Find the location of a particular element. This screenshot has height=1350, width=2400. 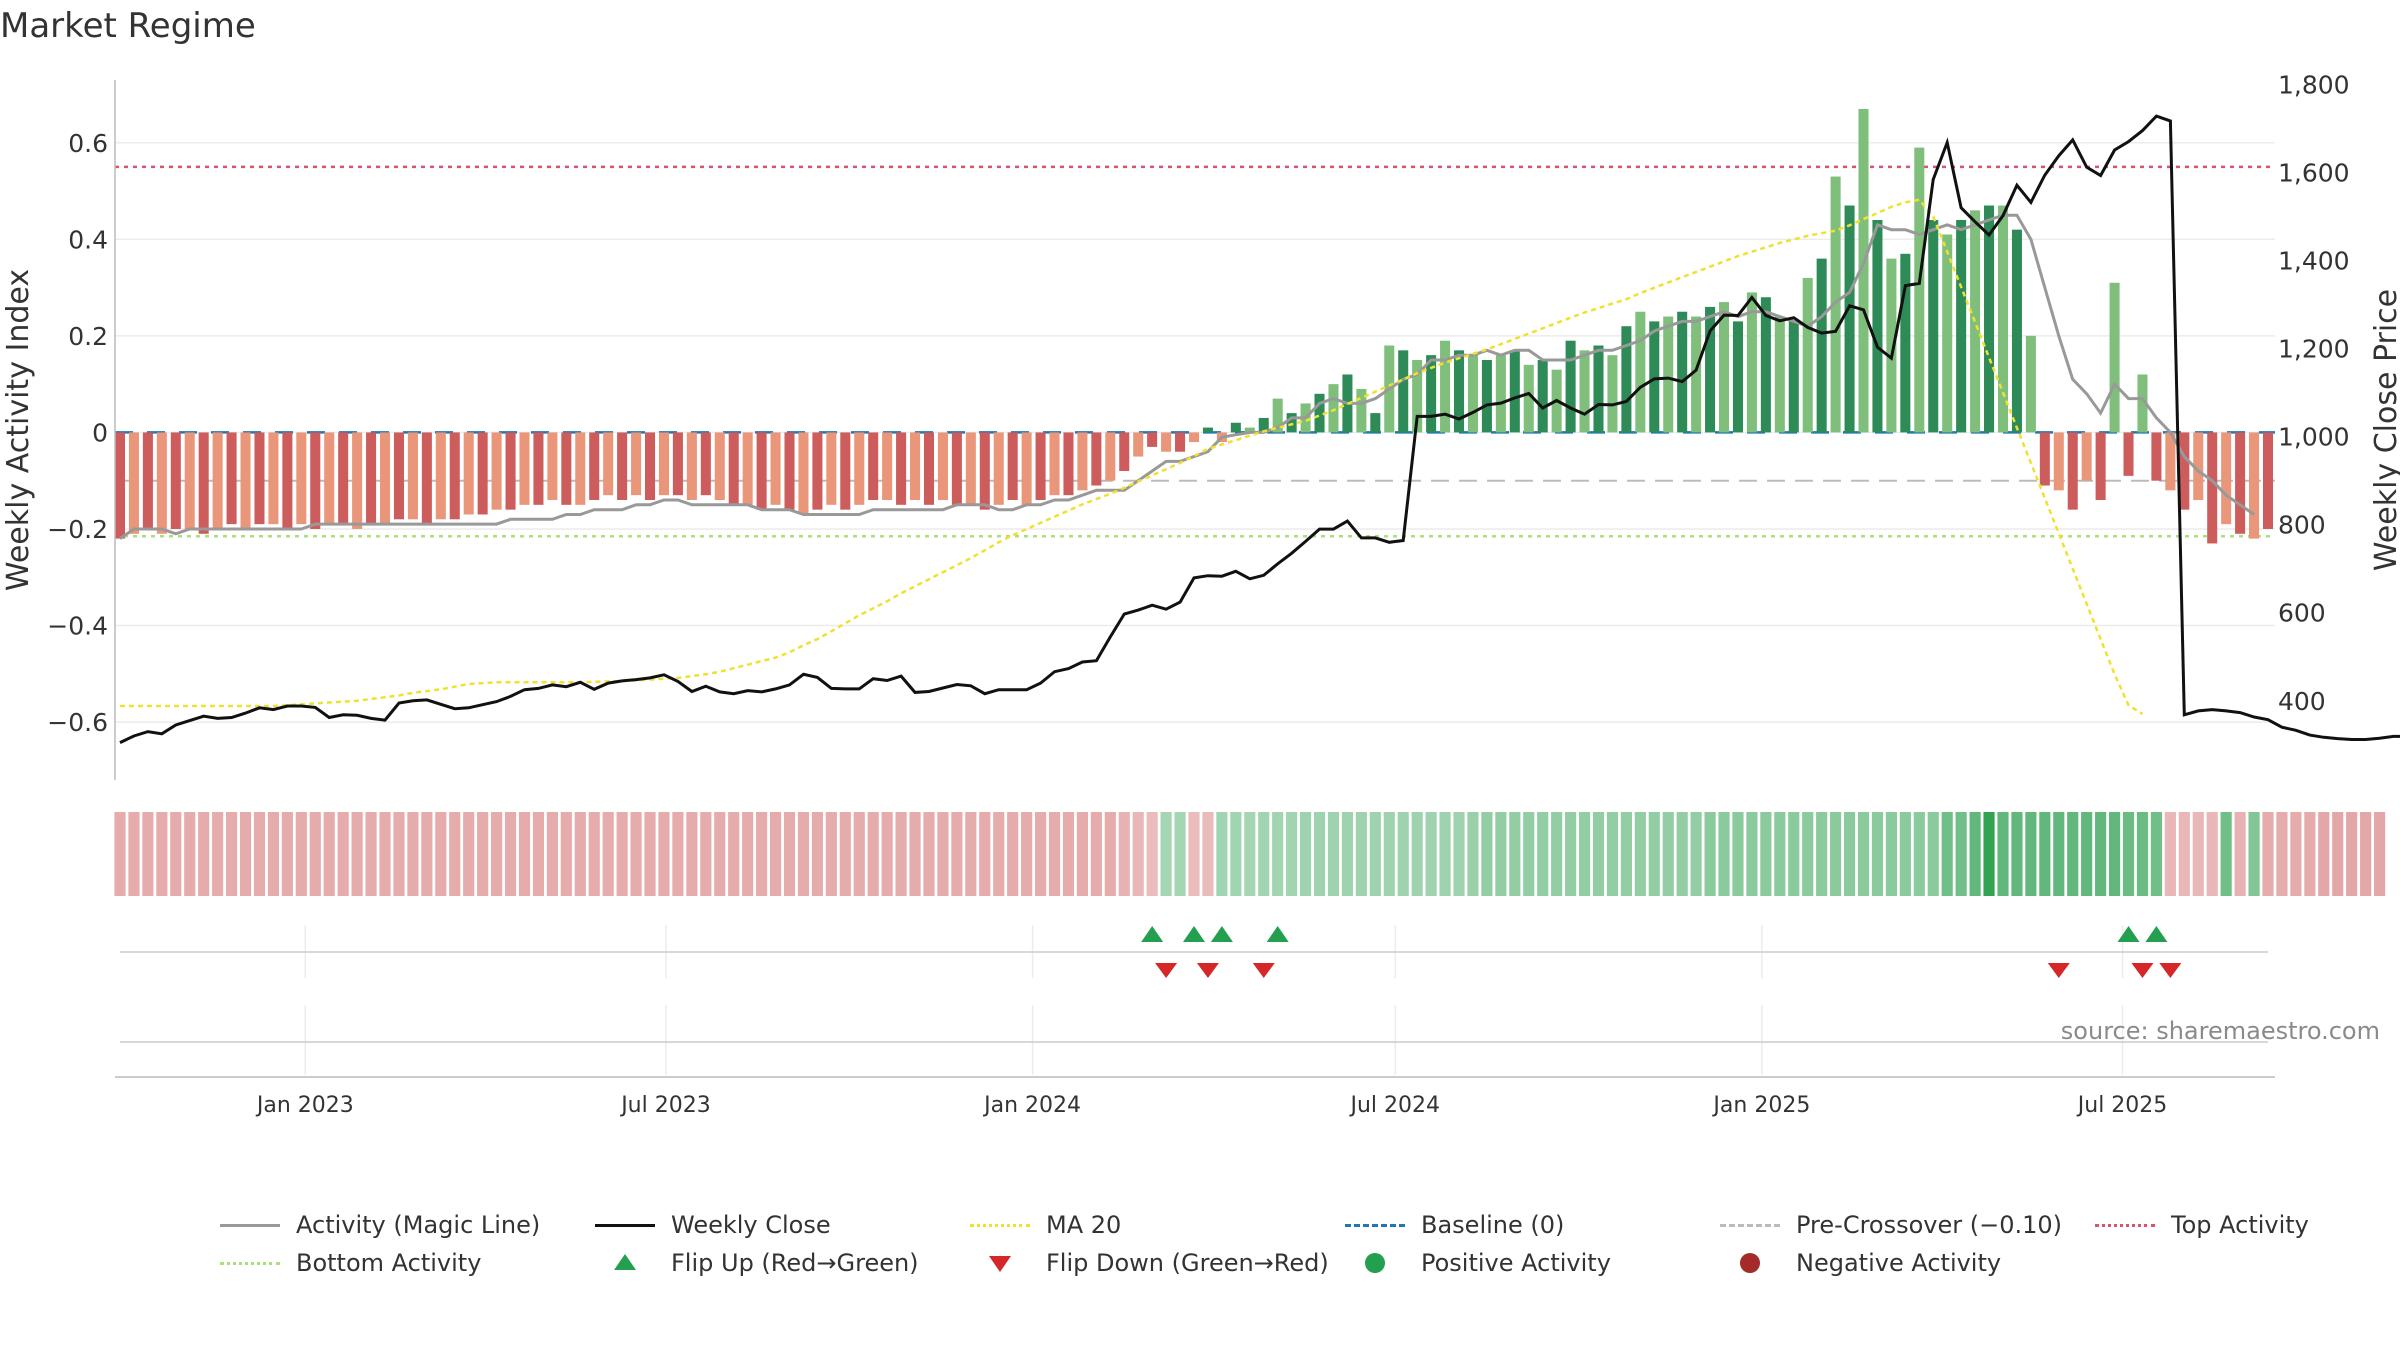

x-tick-label: Jan 2024 is located at coordinates (1031, 1105).